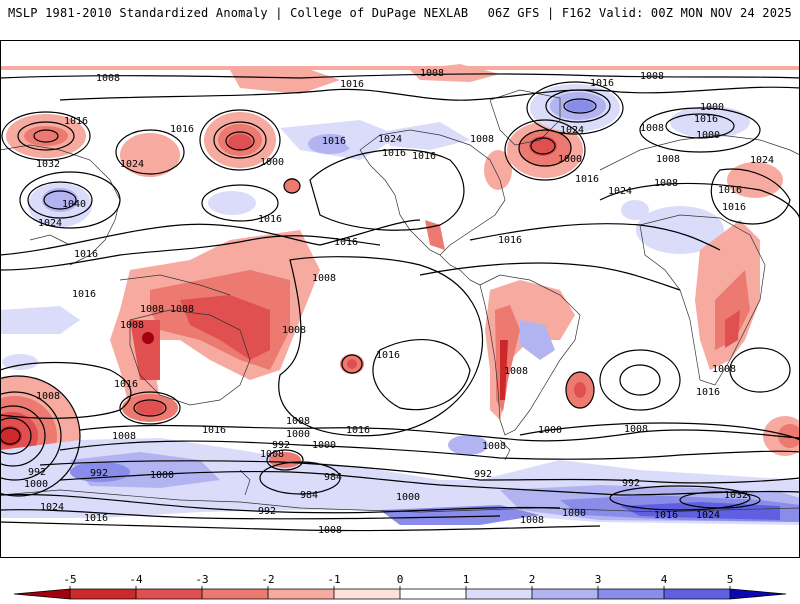  I want to click on colorbar-tick-label: -4, so click(136, 579).